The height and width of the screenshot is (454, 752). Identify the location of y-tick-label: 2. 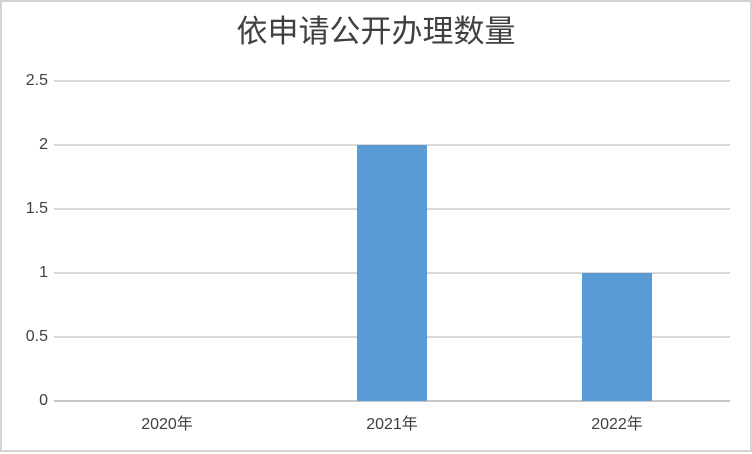
(43, 144).